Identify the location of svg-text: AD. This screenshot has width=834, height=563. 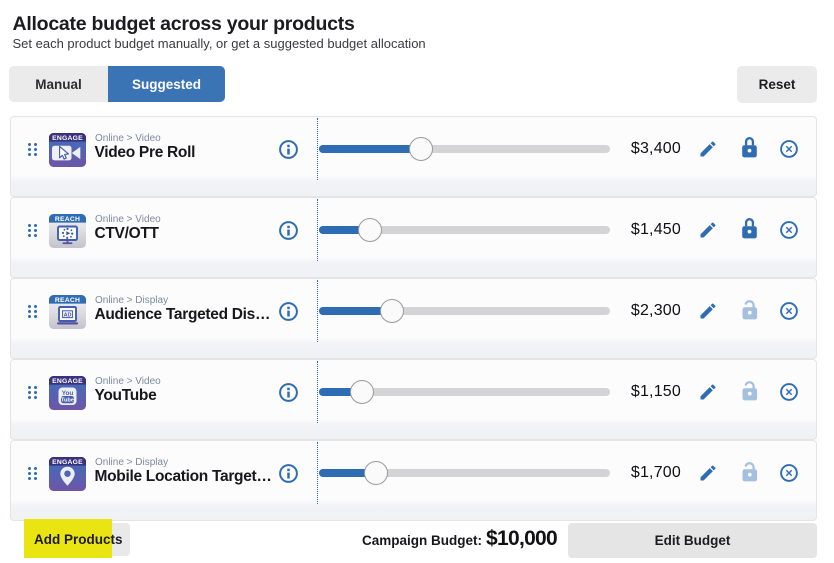
(68, 316).